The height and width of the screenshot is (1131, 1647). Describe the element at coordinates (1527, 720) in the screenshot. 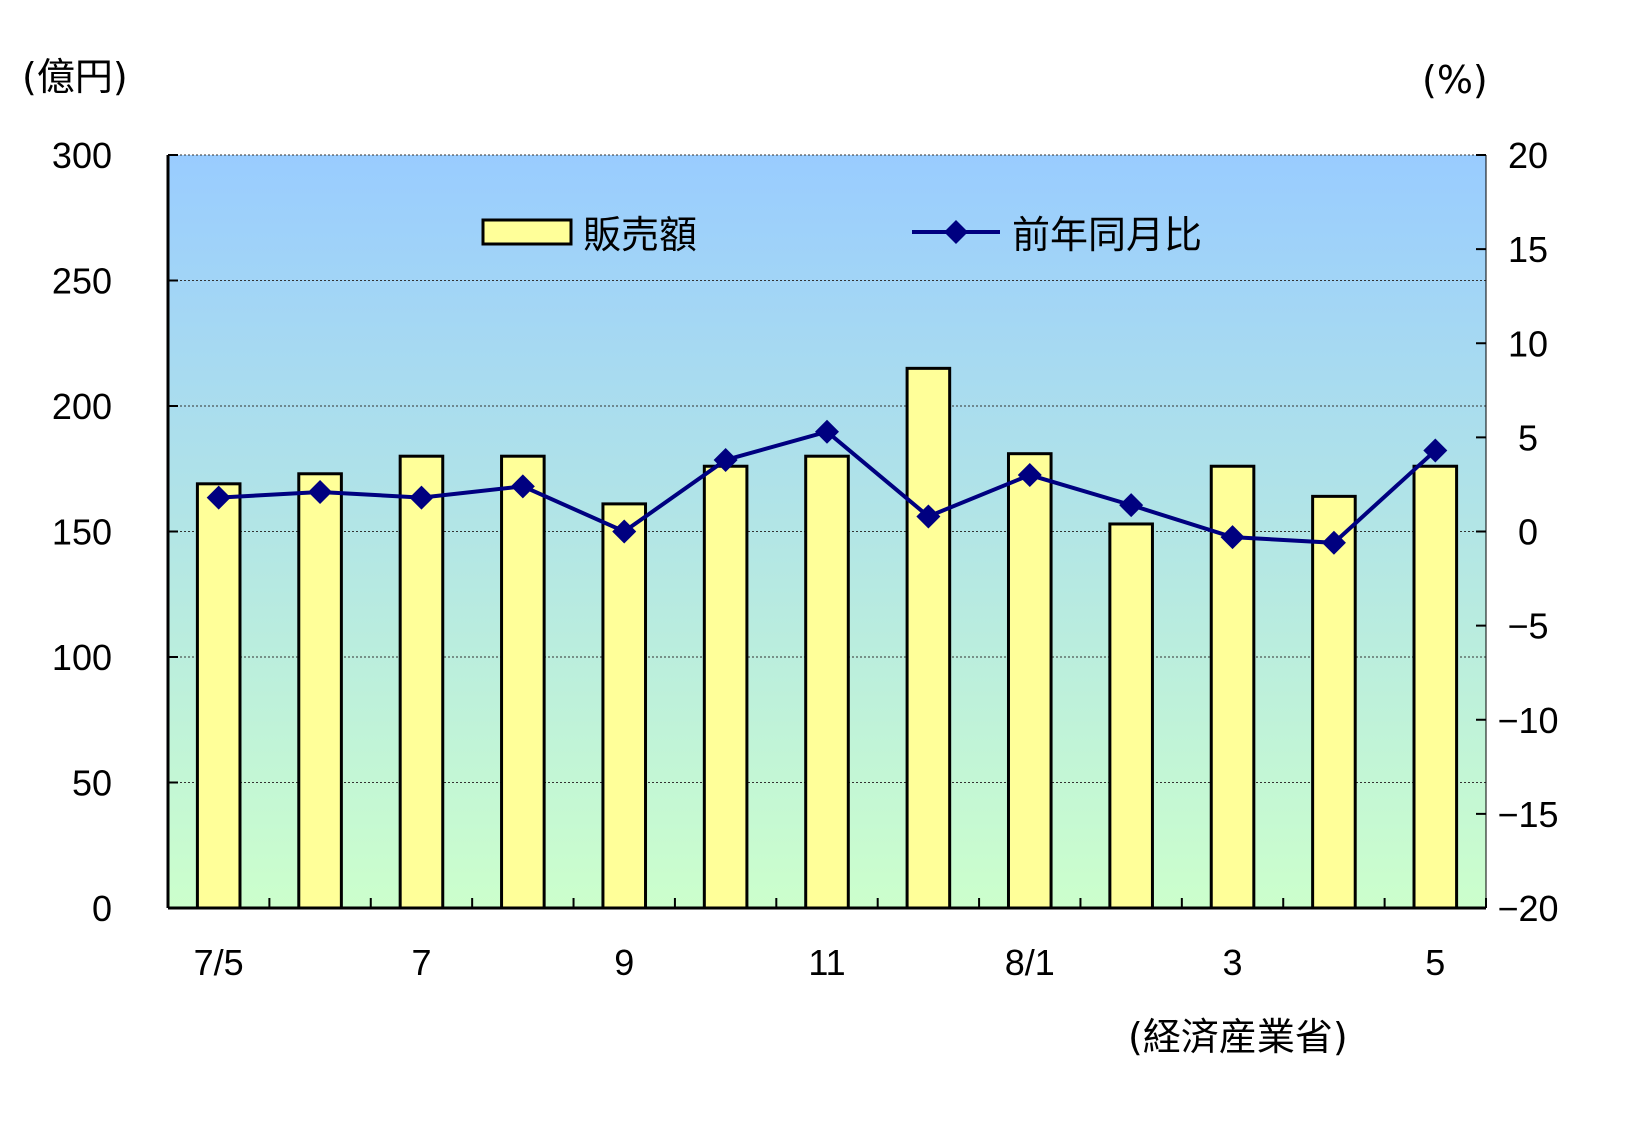

I see `right-tick-label: −10` at that location.